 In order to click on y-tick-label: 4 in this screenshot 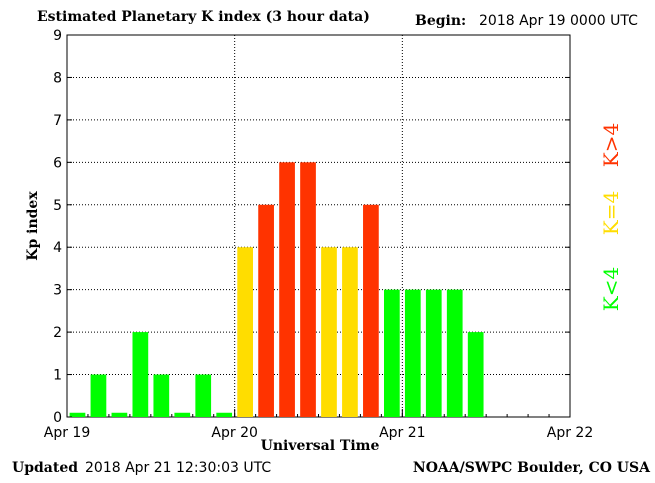, I will do `click(57, 248)`.